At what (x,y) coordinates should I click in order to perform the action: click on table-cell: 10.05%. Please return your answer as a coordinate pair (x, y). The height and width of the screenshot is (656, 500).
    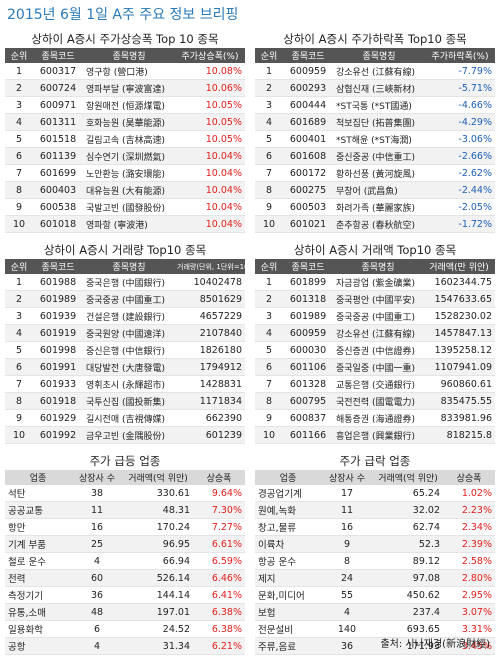
    Looking at the image, I should click on (210, 139).